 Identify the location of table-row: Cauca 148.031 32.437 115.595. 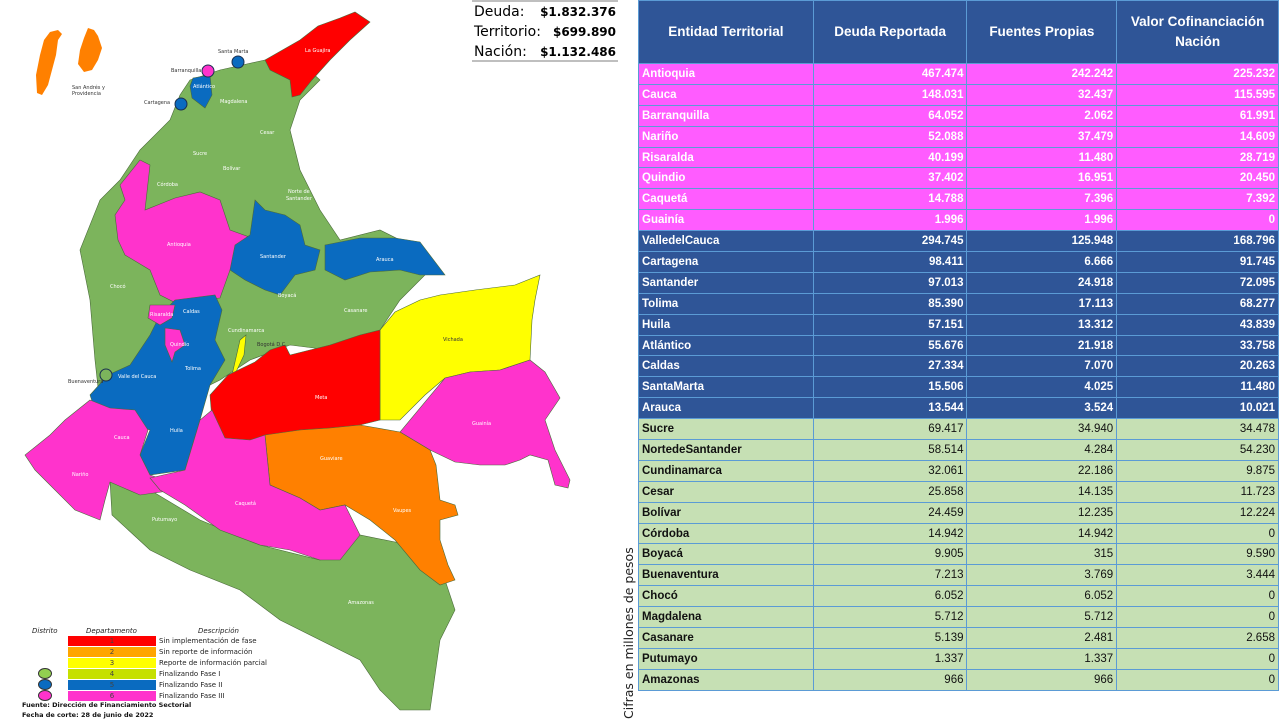
(958, 94).